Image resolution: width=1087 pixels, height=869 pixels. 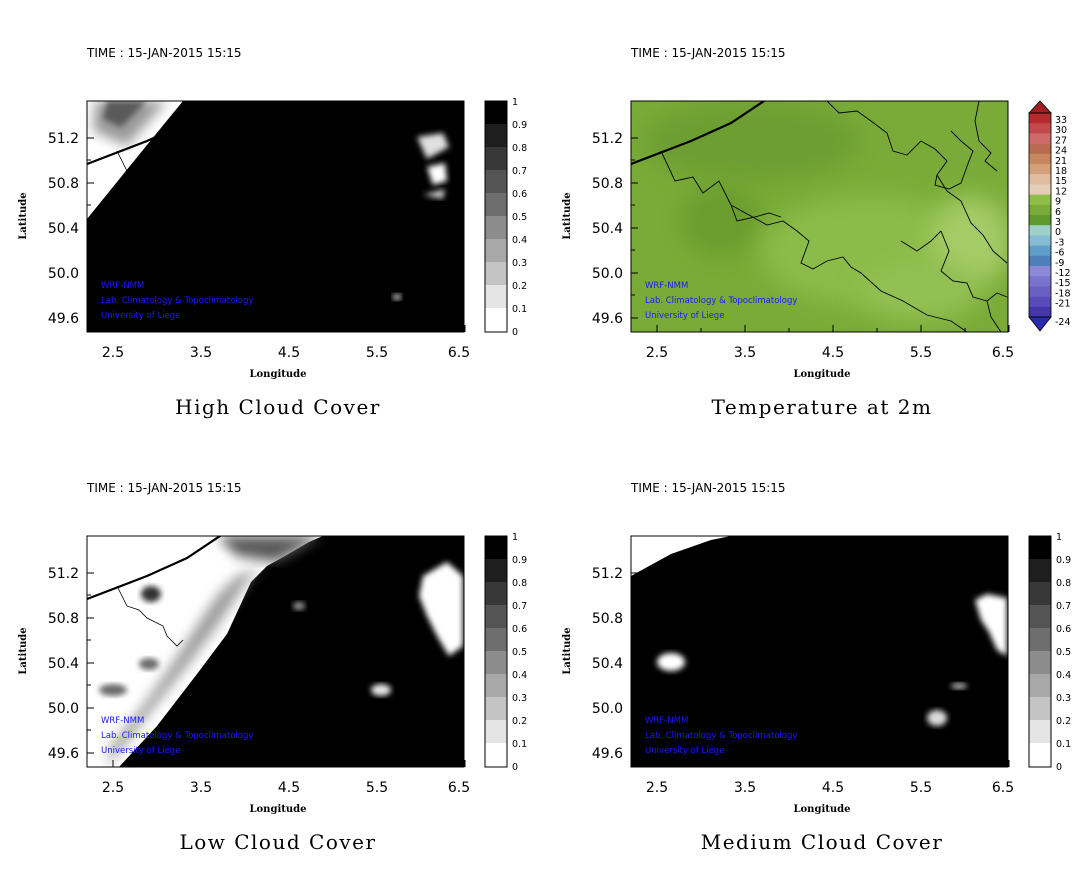 I want to click on credit-lab: Lab. Climatology & Topoclimatology, so click(x=177, y=301).